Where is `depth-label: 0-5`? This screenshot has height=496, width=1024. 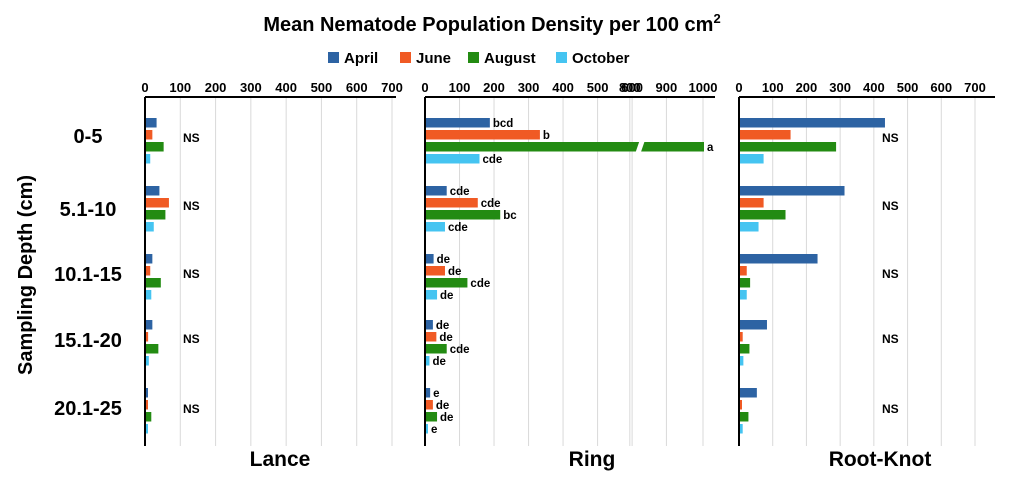
depth-label: 0-5 is located at coordinates (88, 137).